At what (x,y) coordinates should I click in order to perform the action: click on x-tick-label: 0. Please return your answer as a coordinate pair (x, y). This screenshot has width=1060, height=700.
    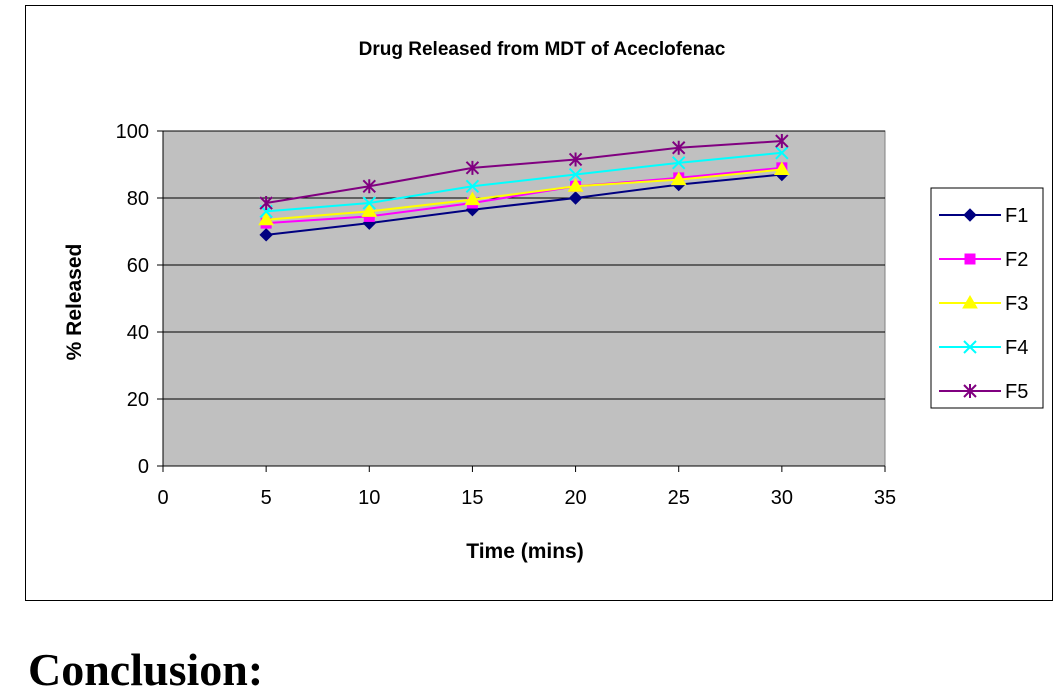
    Looking at the image, I should click on (162, 498).